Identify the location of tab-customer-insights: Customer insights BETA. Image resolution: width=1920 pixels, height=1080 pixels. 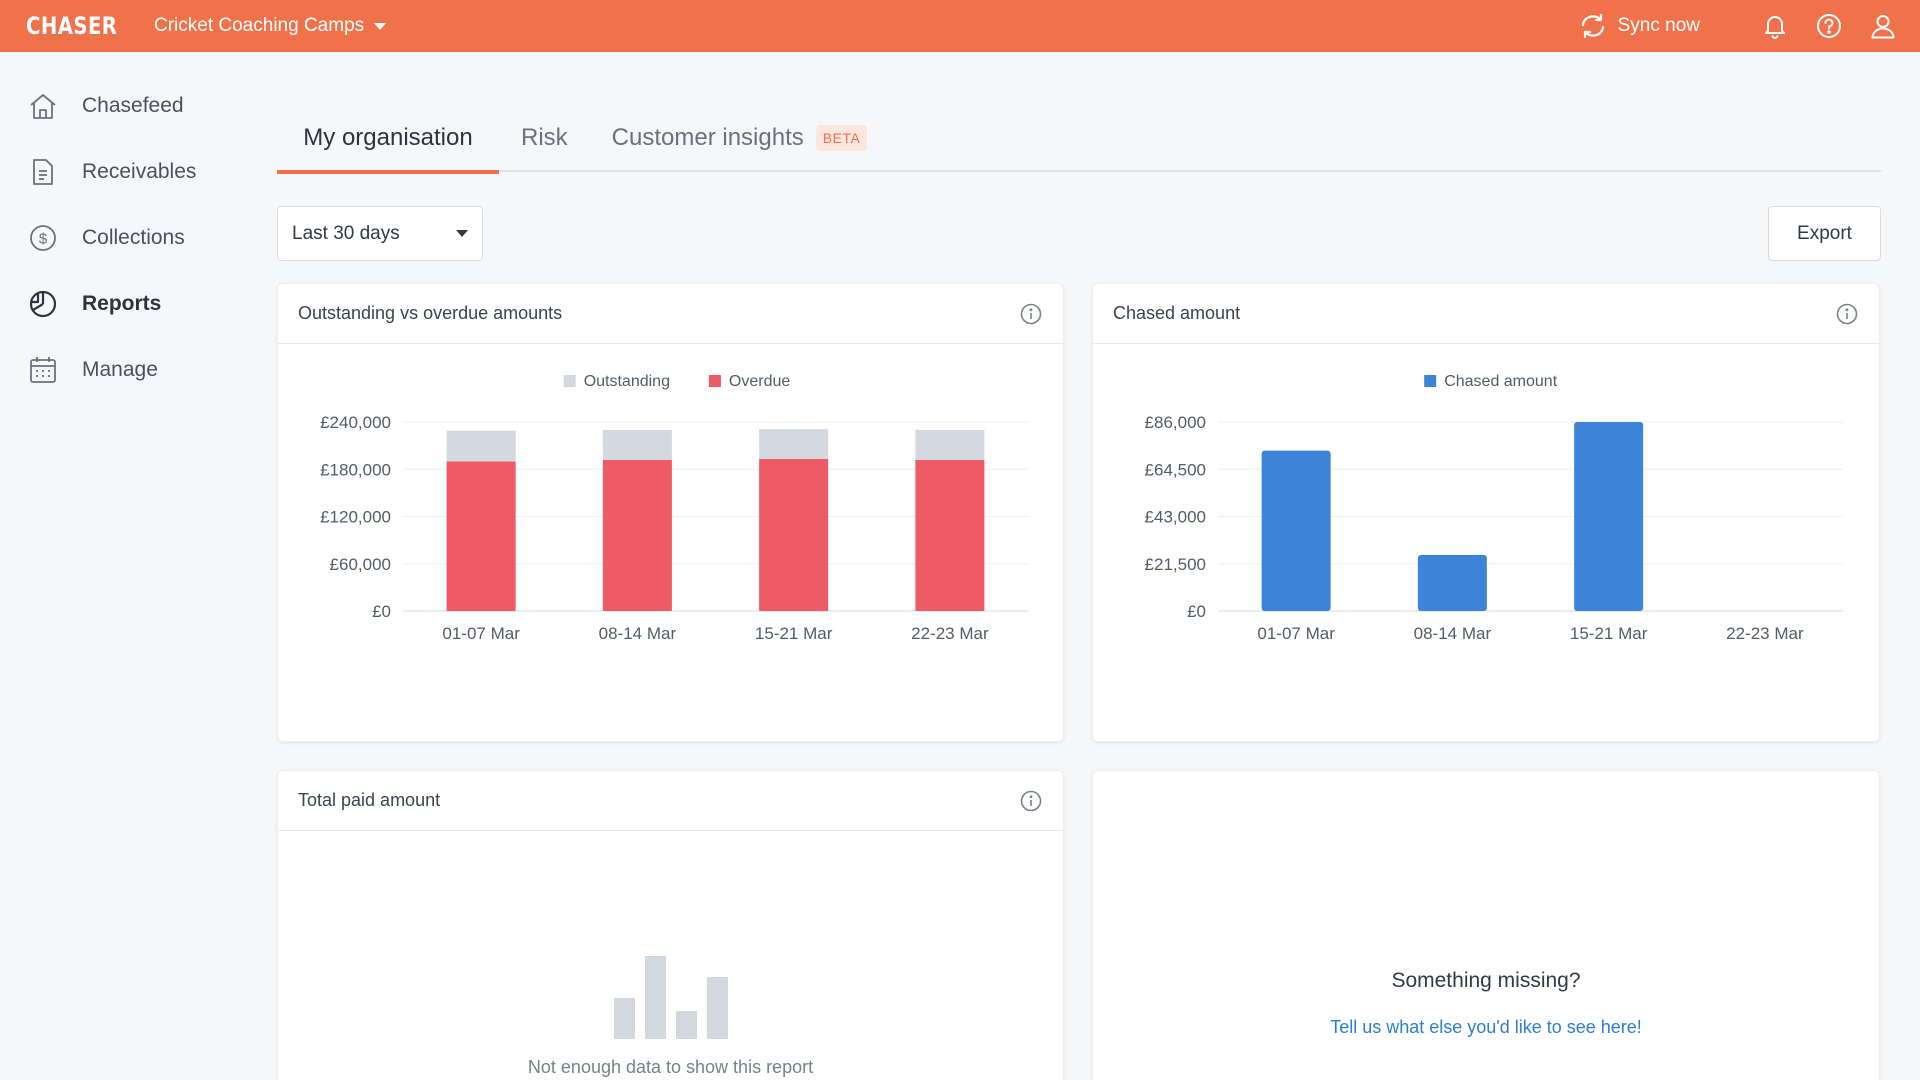
(740, 138).